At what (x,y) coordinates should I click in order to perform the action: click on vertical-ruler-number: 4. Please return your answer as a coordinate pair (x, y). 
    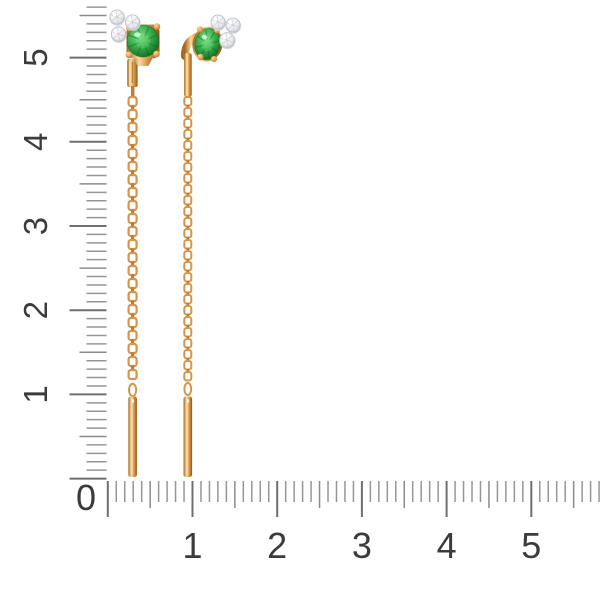
    Looking at the image, I should click on (35, 142).